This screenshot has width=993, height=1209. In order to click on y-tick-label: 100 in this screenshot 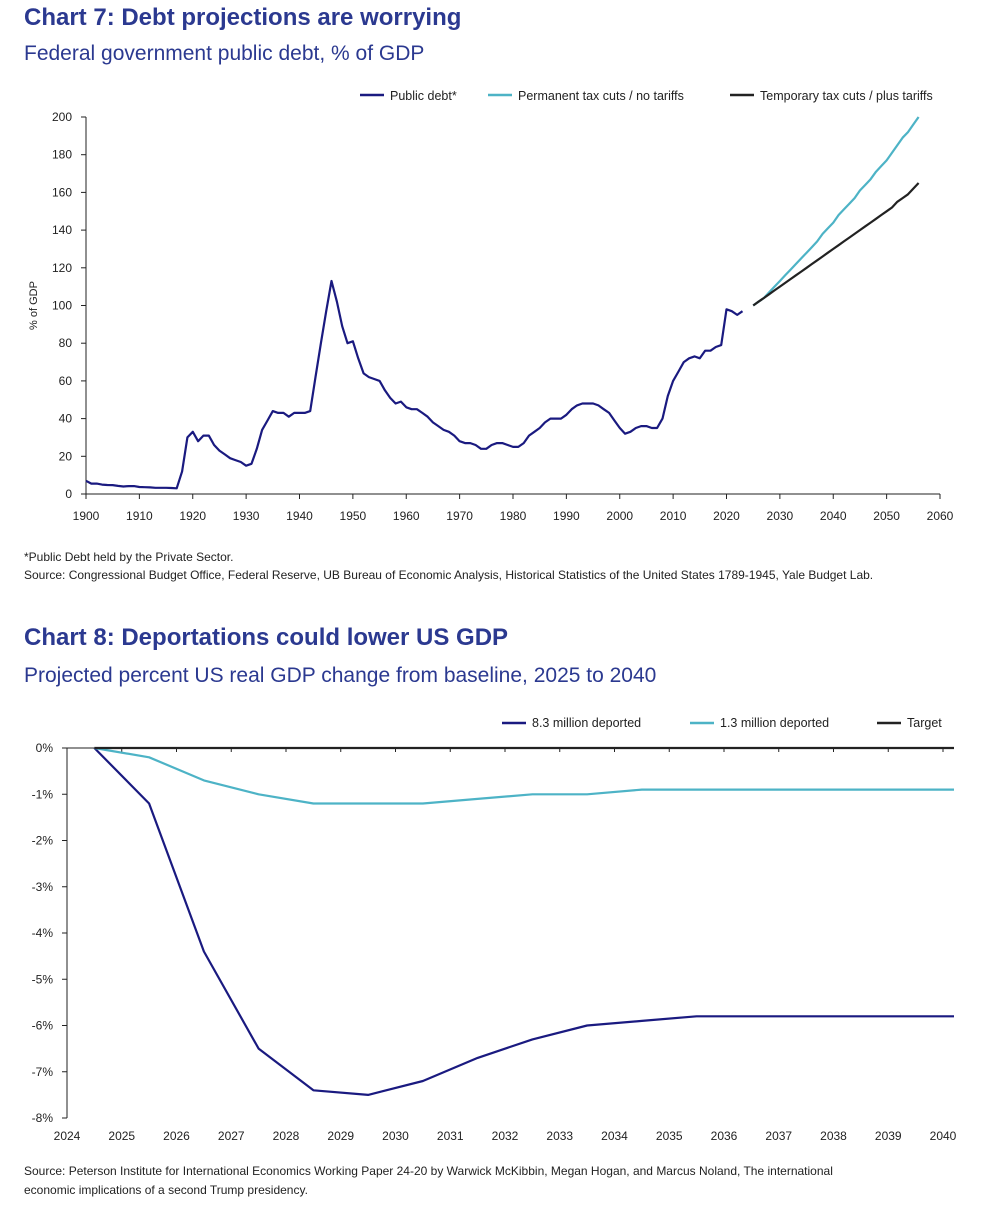, I will do `click(62, 306)`.